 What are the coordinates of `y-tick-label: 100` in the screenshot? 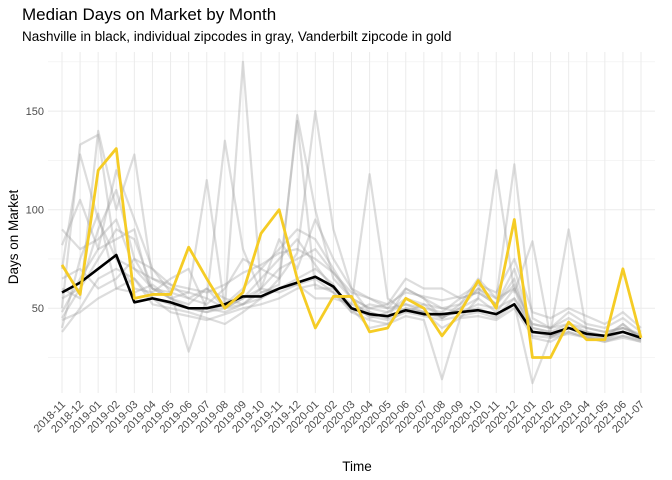 It's located at (35, 211).